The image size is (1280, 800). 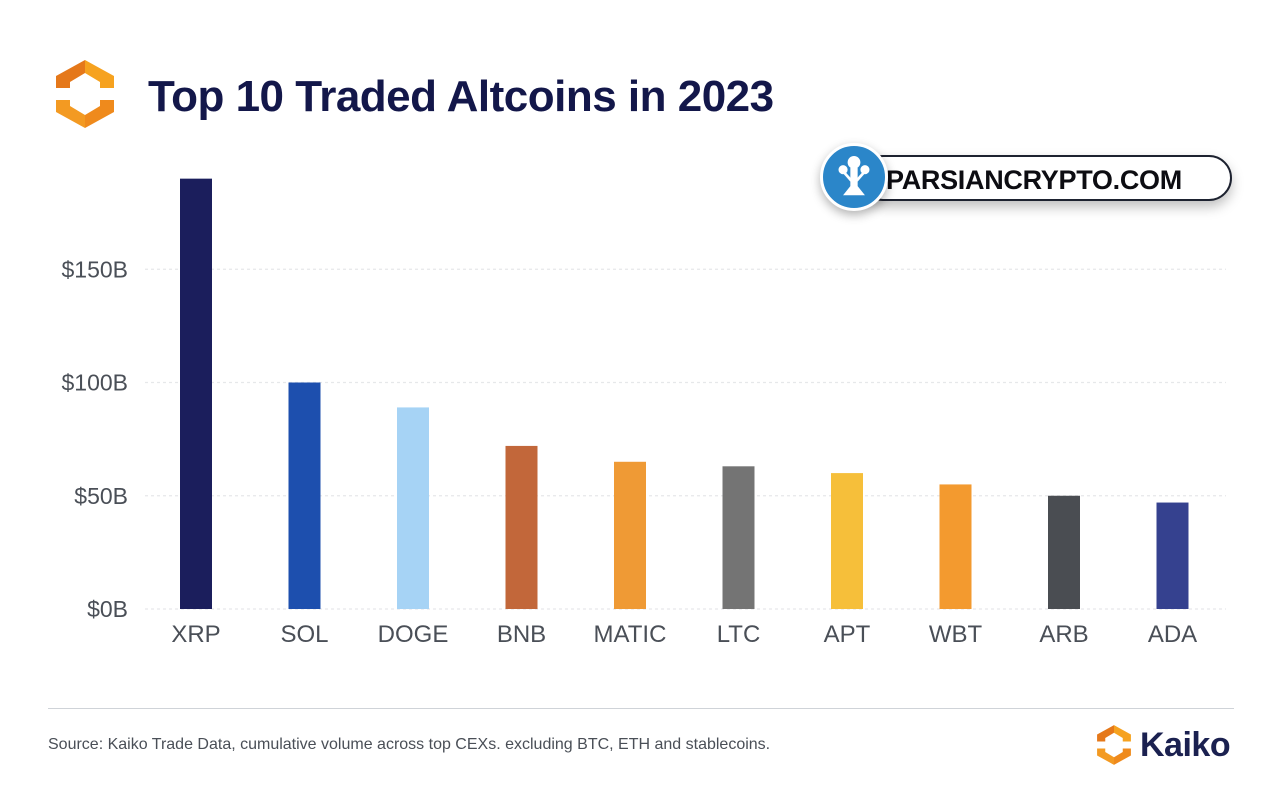 I want to click on watermark-logo-icon, so click(x=854, y=177).